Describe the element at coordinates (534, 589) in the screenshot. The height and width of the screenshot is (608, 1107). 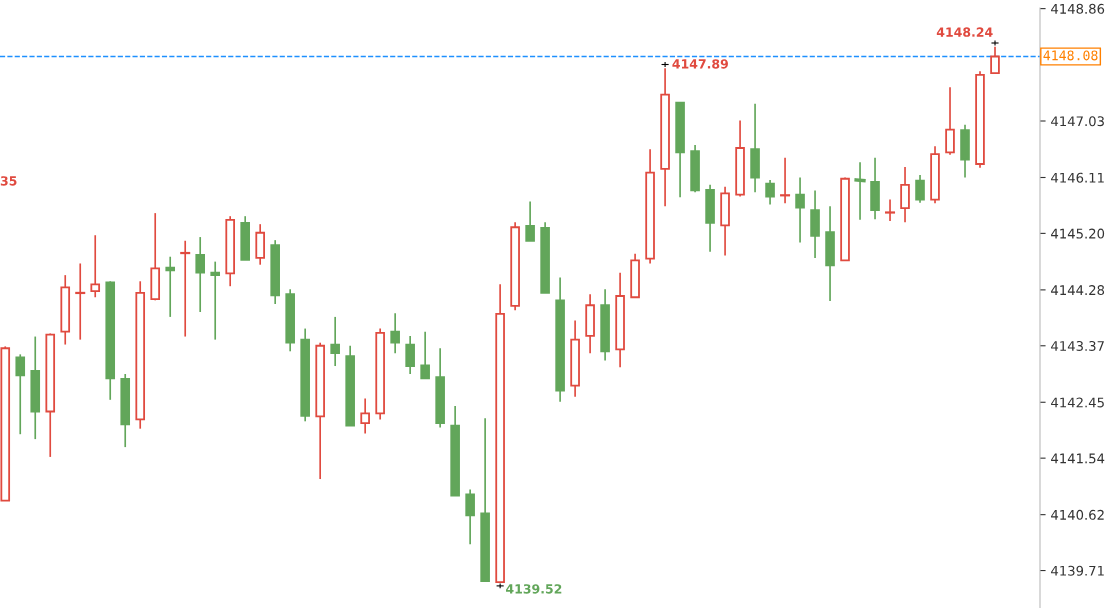
I see `annotation: 4139.52` at that location.